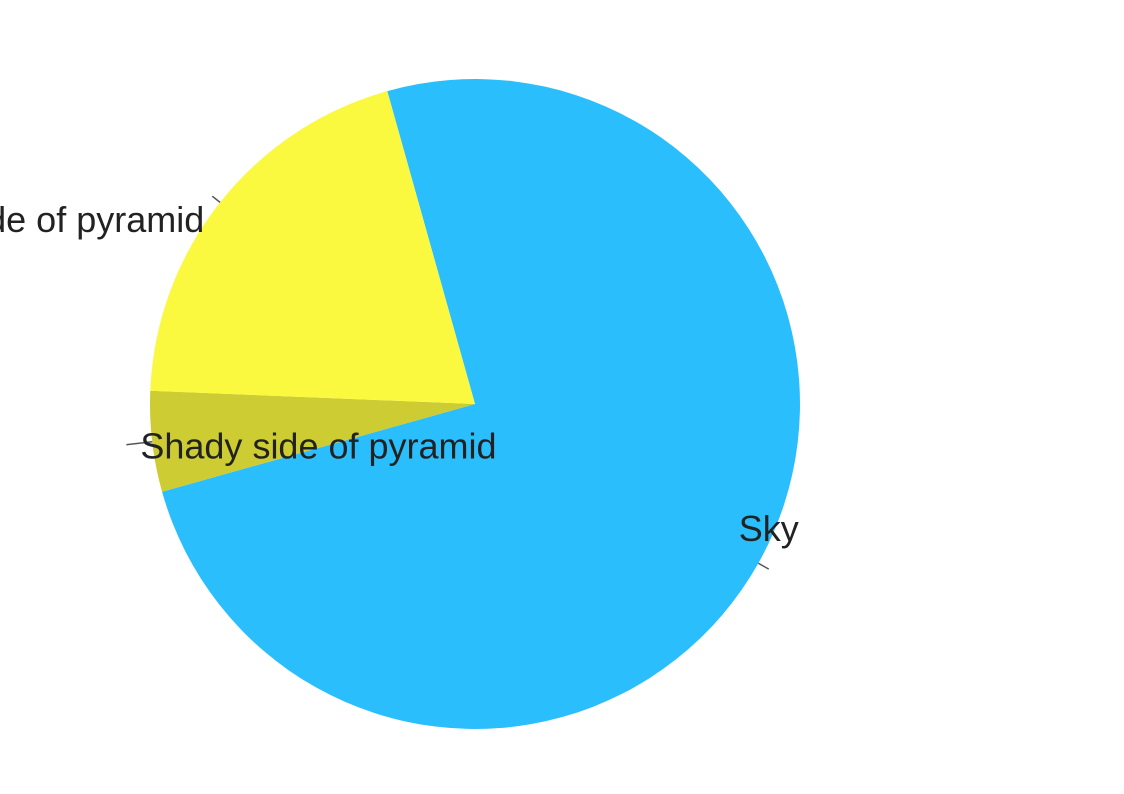  I want to click on slice-label-shady-side-of-pyramid: Shady side of pyramid, so click(318, 446).